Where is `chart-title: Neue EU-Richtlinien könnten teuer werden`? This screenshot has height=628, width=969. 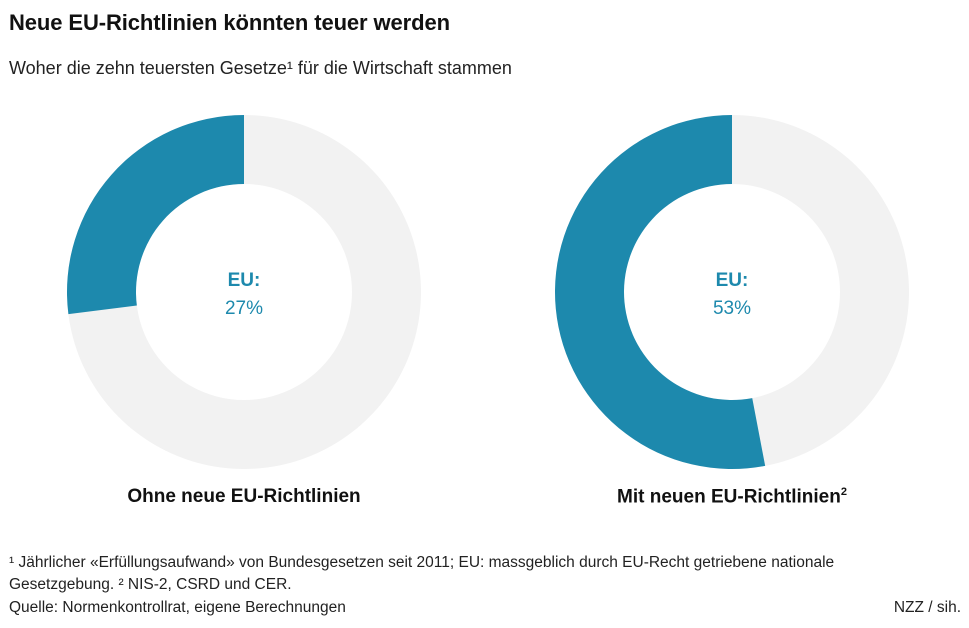 chart-title: Neue EU-Richtlinien könnten teuer werden is located at coordinates (229, 22).